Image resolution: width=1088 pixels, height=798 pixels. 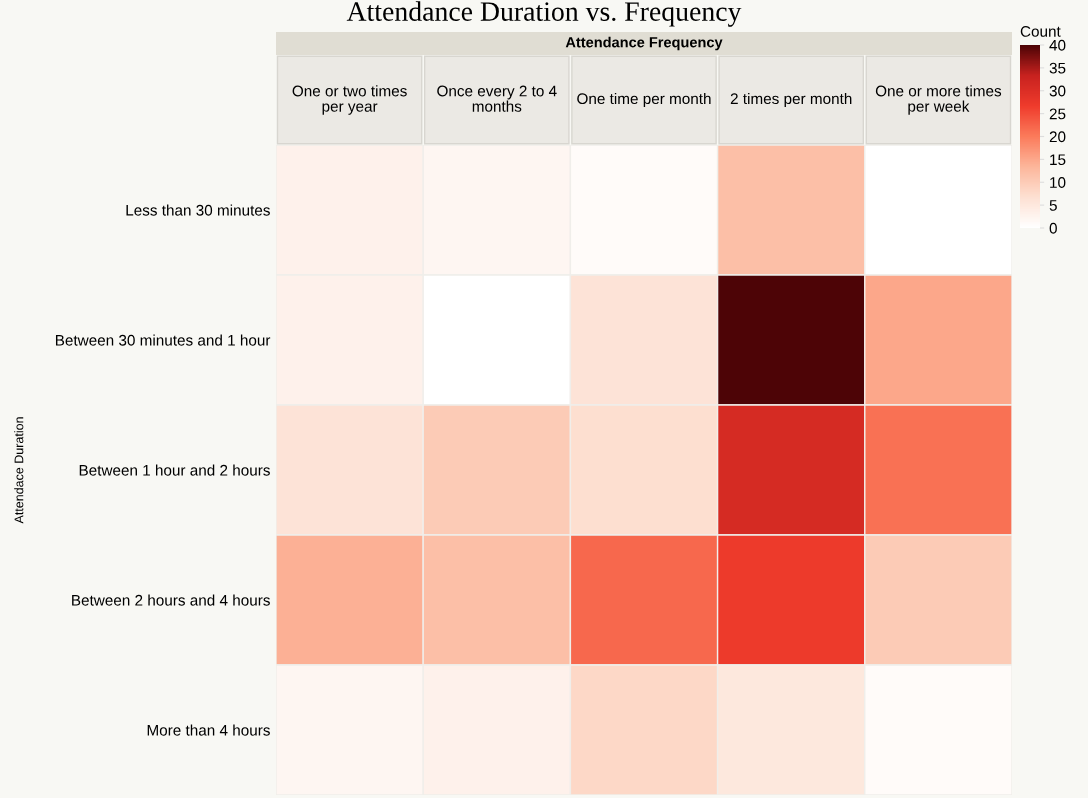 What do you see at coordinates (1058, 182) in the screenshot?
I see `color-bar-label: 10` at bounding box center [1058, 182].